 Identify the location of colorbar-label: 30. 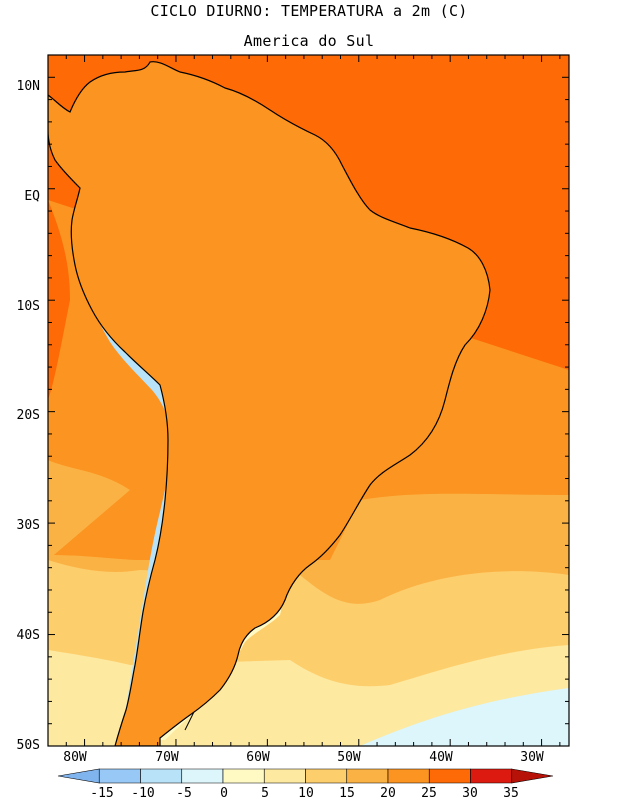
(470, 793).